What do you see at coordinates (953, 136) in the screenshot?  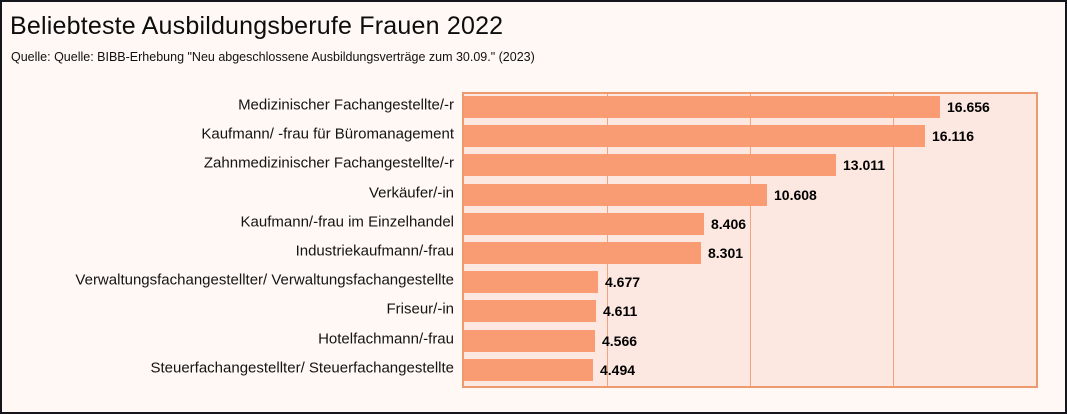 I see `value-label: 16.116` at bounding box center [953, 136].